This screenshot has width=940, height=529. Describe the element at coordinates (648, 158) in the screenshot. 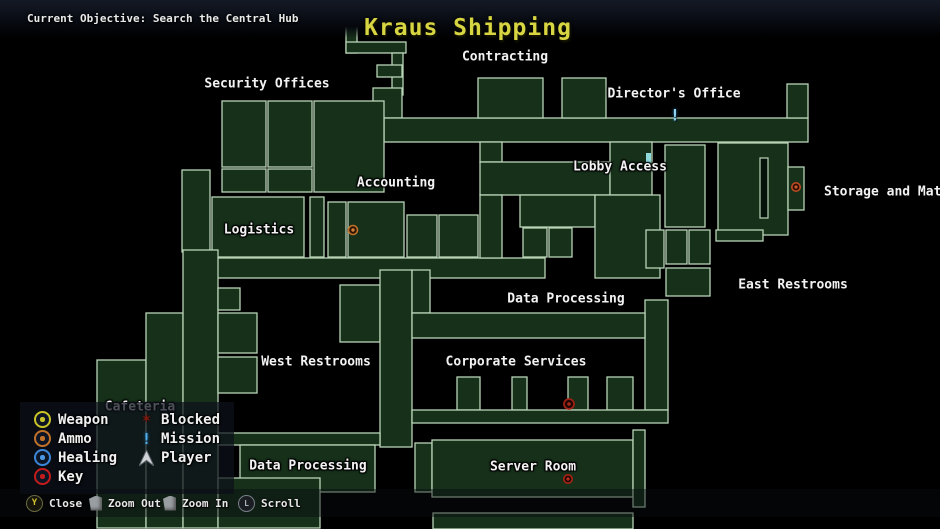

I see `healing-door-marker` at that location.